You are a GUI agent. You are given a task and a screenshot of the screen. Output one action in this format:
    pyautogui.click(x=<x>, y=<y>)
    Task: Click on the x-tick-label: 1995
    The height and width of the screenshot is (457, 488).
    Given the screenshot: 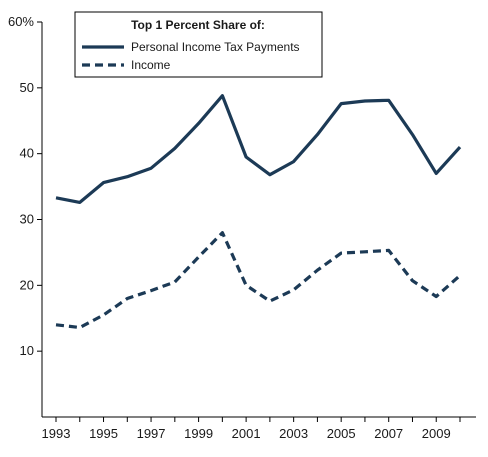 What is the action you would take?
    pyautogui.click(x=103, y=433)
    